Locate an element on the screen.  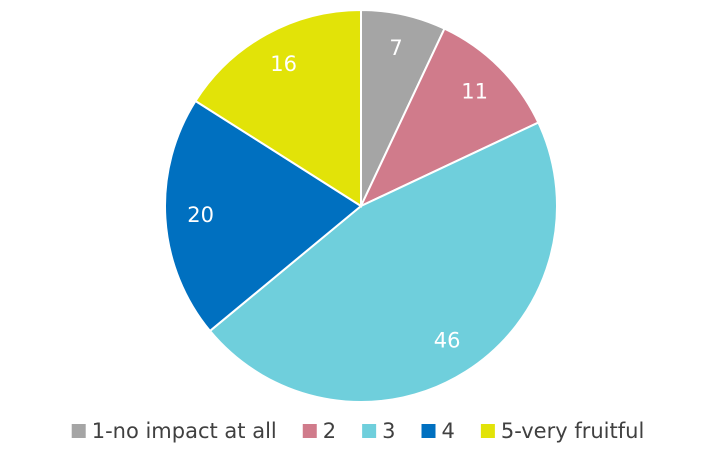
data-label: 16 is located at coordinates (283, 64).